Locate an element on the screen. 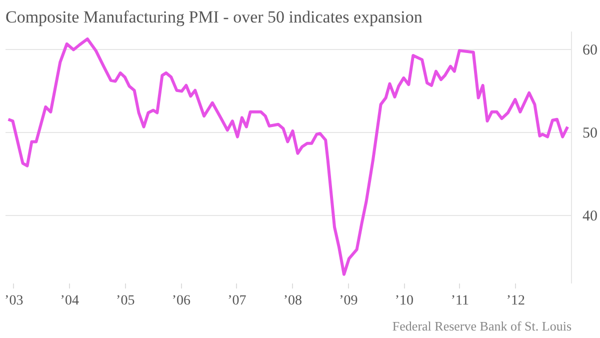 The width and height of the screenshot is (600, 338). chart-title: Composite Manufacturing PMI - over 50 indicates expansion is located at coordinates (214, 17).